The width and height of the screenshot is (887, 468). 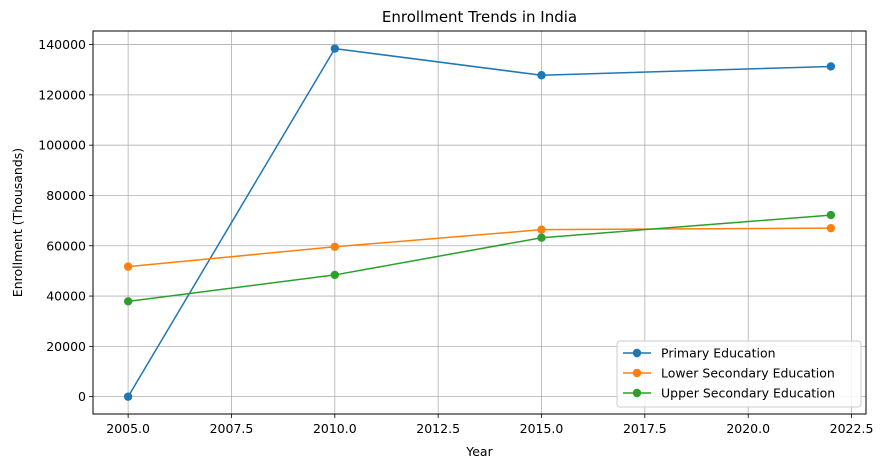 I want to click on legend-label: Primary Education, so click(x=718, y=353).